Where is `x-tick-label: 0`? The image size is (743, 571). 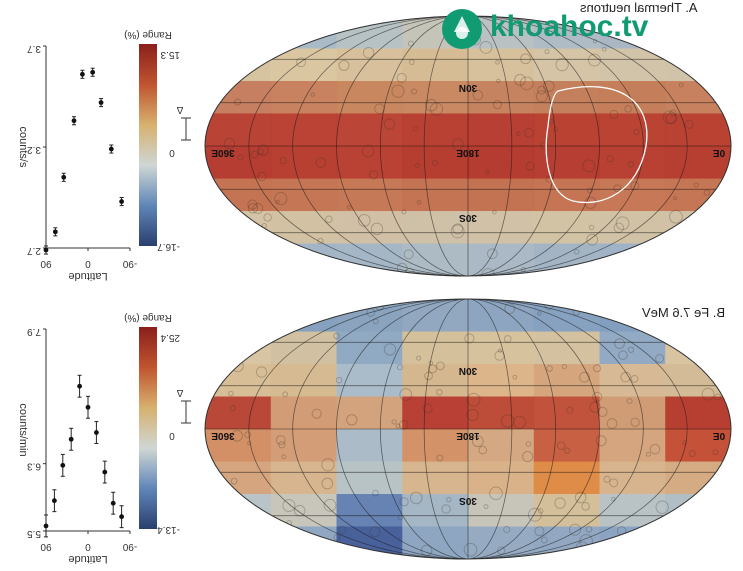
x-tick-label: 0 is located at coordinates (88, 263).